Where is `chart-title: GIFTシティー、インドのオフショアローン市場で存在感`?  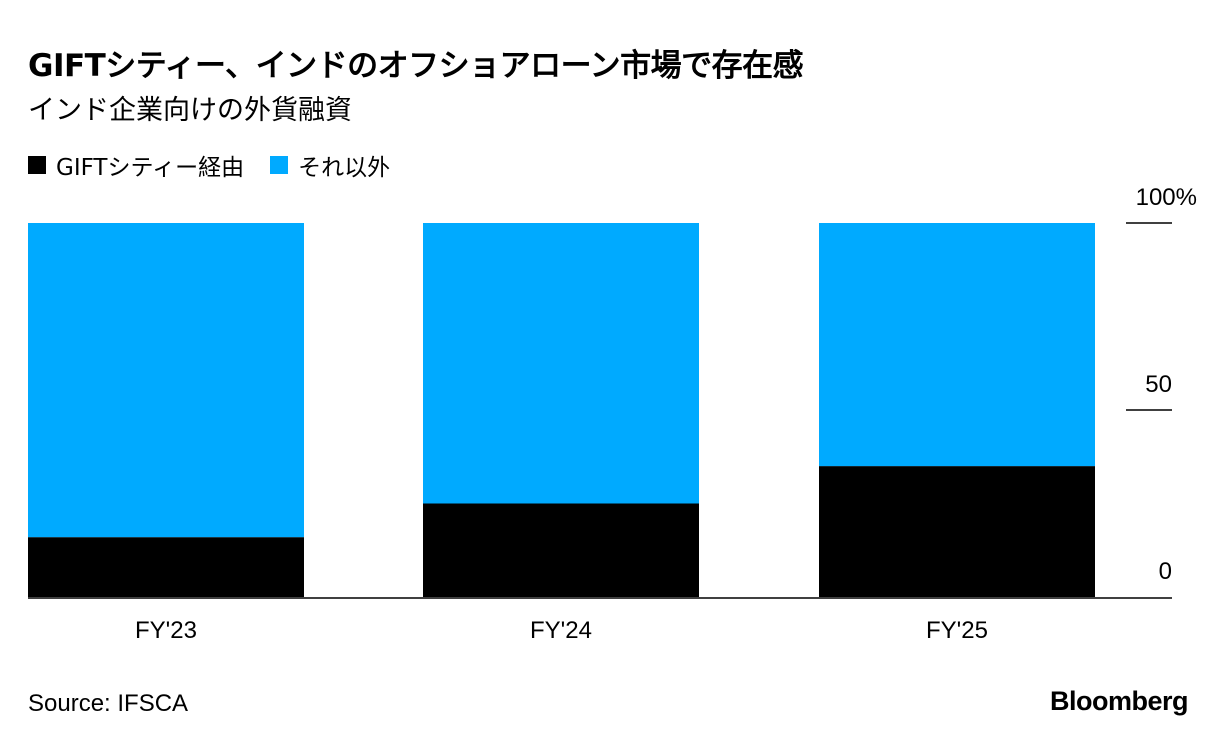
chart-title: GIFTシティー、インドのオフショアローン市場で存在感 is located at coordinates (416, 66).